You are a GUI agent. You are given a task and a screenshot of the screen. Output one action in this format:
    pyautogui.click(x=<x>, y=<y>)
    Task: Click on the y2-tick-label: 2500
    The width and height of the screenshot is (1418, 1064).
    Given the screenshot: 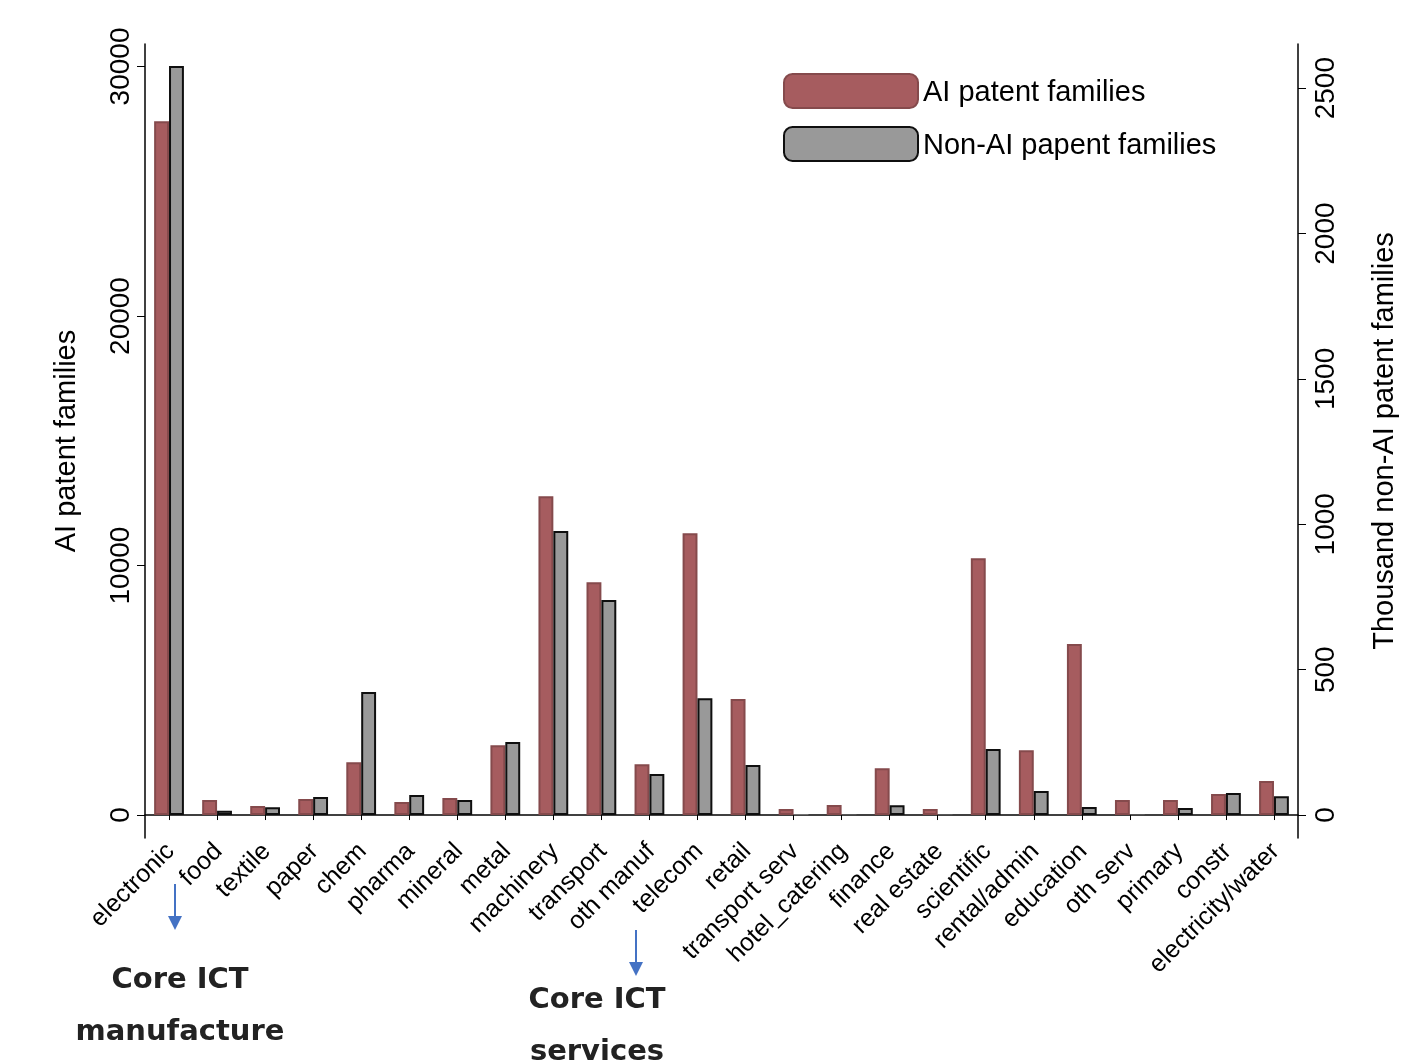 What is the action you would take?
    pyautogui.click(x=1324, y=88)
    